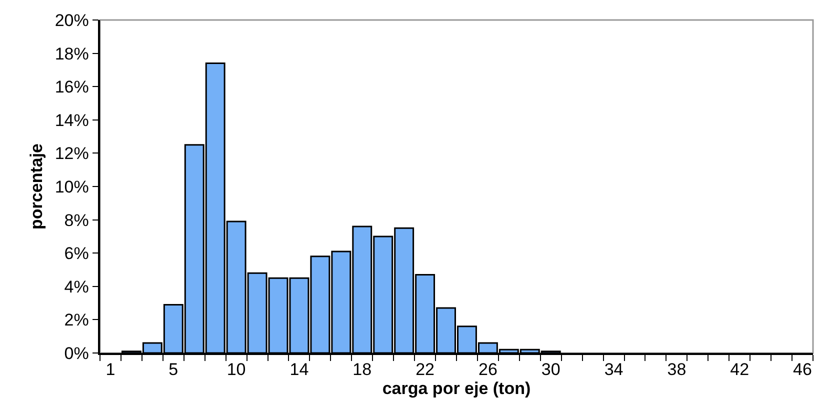 The image size is (818, 413). I want to click on y-tick-label: 20%, so click(71, 20).